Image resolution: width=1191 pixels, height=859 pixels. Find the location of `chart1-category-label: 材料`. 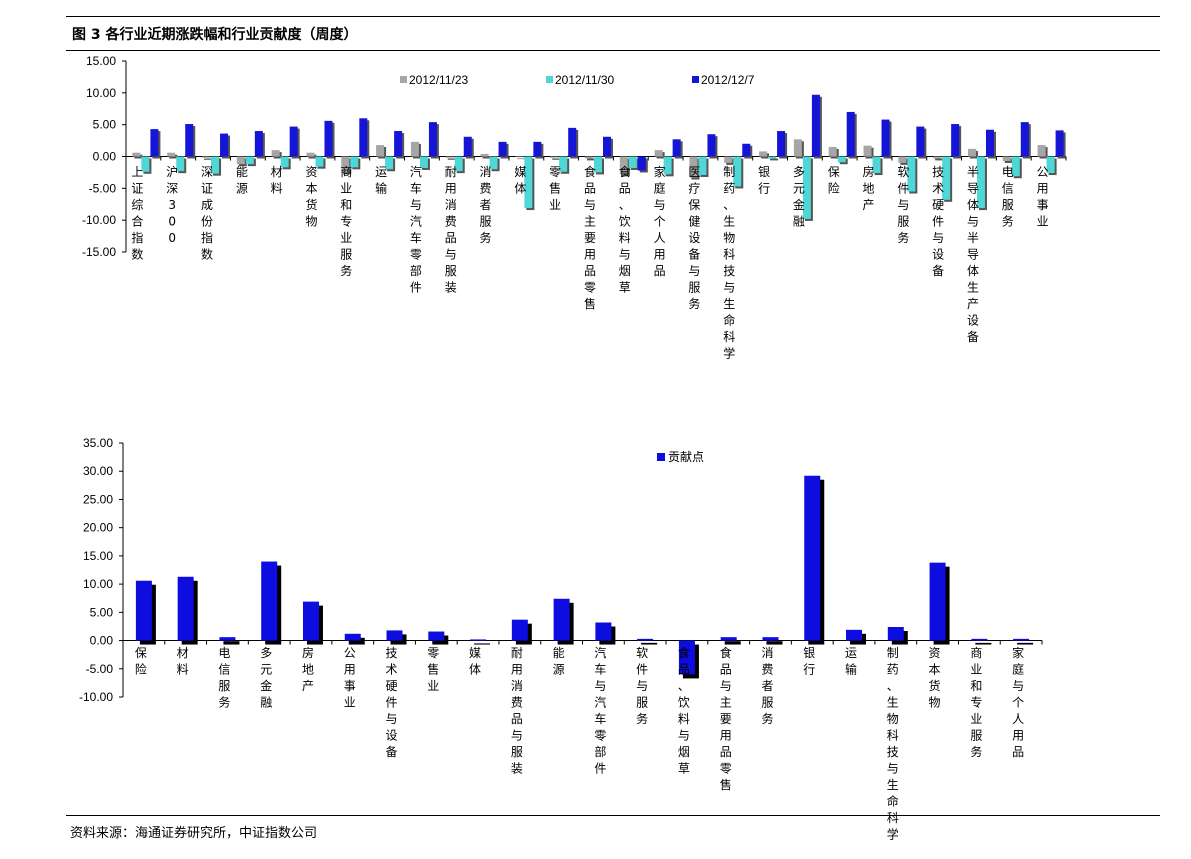

chart1-category-label: 材料 is located at coordinates (277, 180).